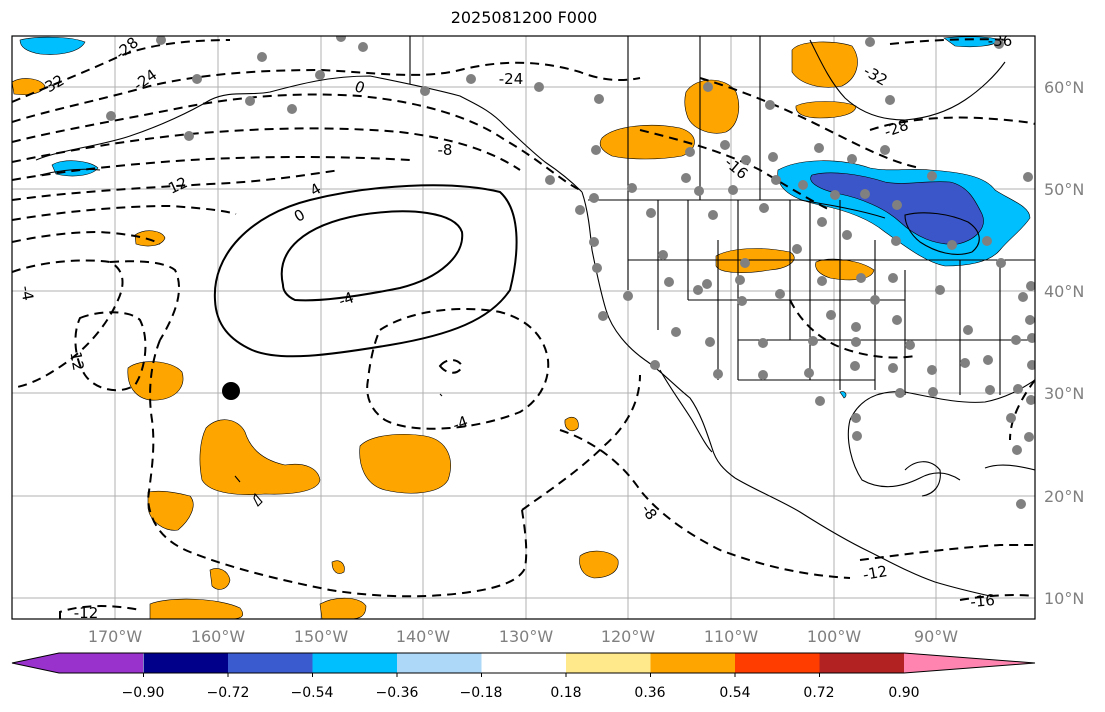  Describe the element at coordinates (76, 361) in the screenshot. I see `contour-label: 12` at that location.